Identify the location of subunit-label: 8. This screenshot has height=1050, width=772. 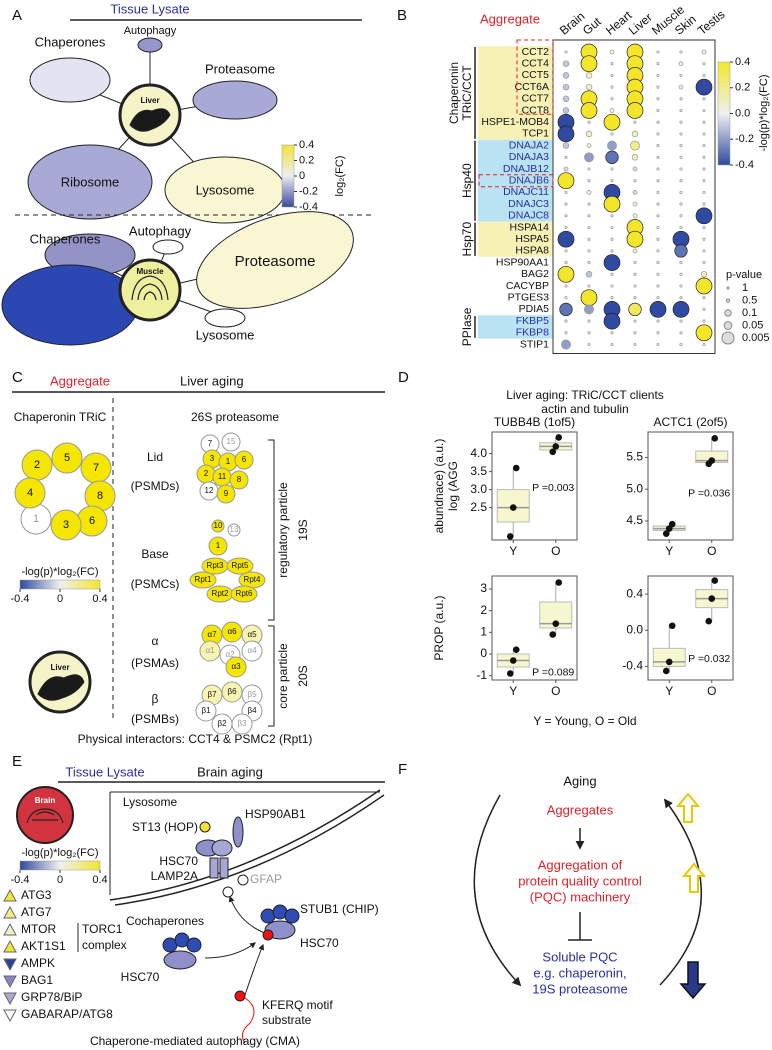
(100, 496).